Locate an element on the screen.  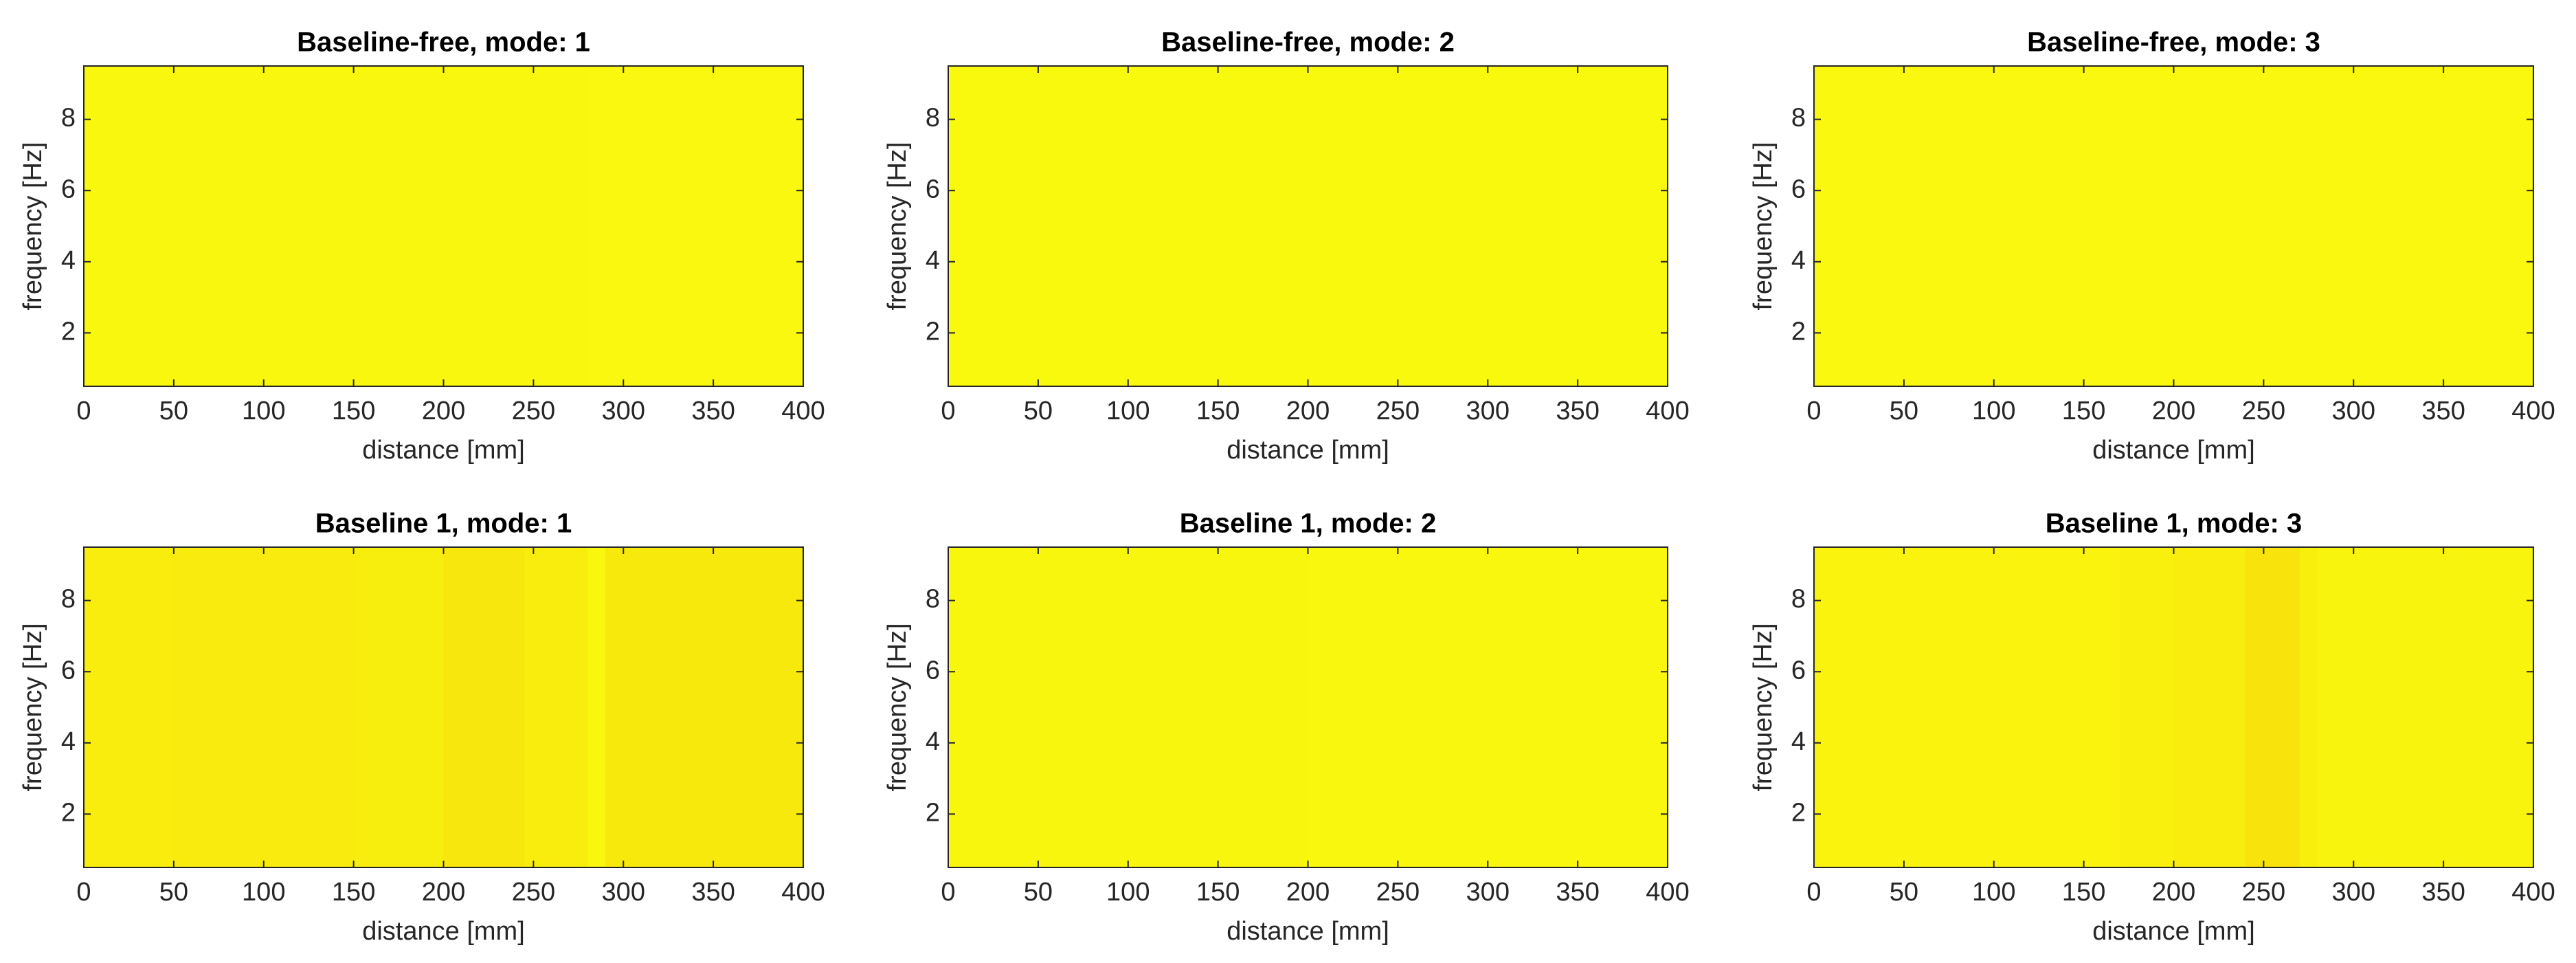
title: Baseline-free, mode: 3 is located at coordinates (2173, 42).